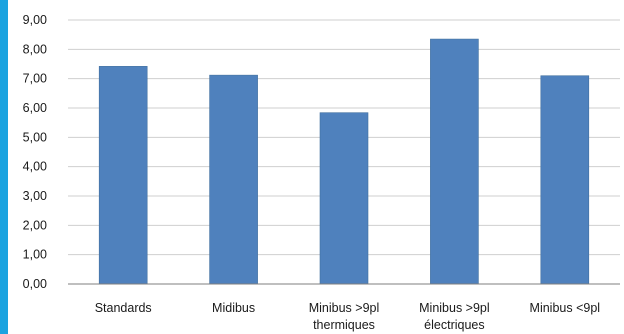  Describe the element at coordinates (233, 308) in the screenshot. I see `x-category-label: Midibus` at that location.